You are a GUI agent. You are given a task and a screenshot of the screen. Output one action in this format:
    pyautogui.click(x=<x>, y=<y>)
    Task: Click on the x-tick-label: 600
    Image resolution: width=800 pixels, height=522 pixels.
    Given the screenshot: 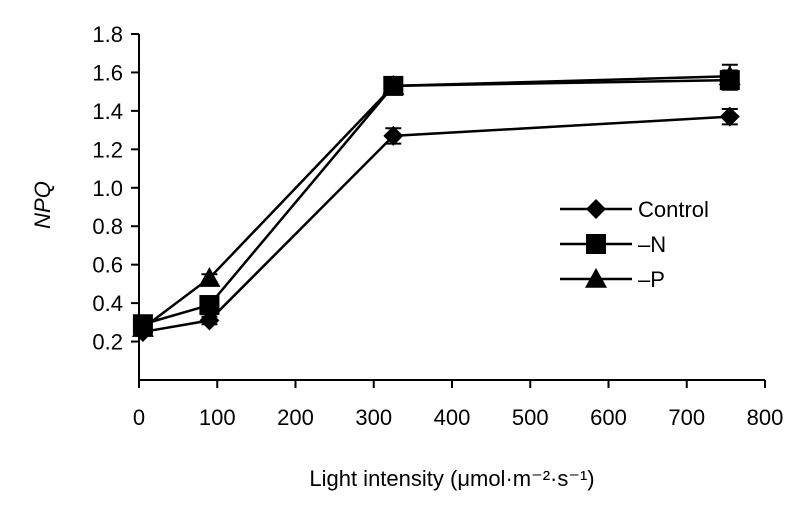 What is the action you would take?
    pyautogui.click(x=608, y=417)
    